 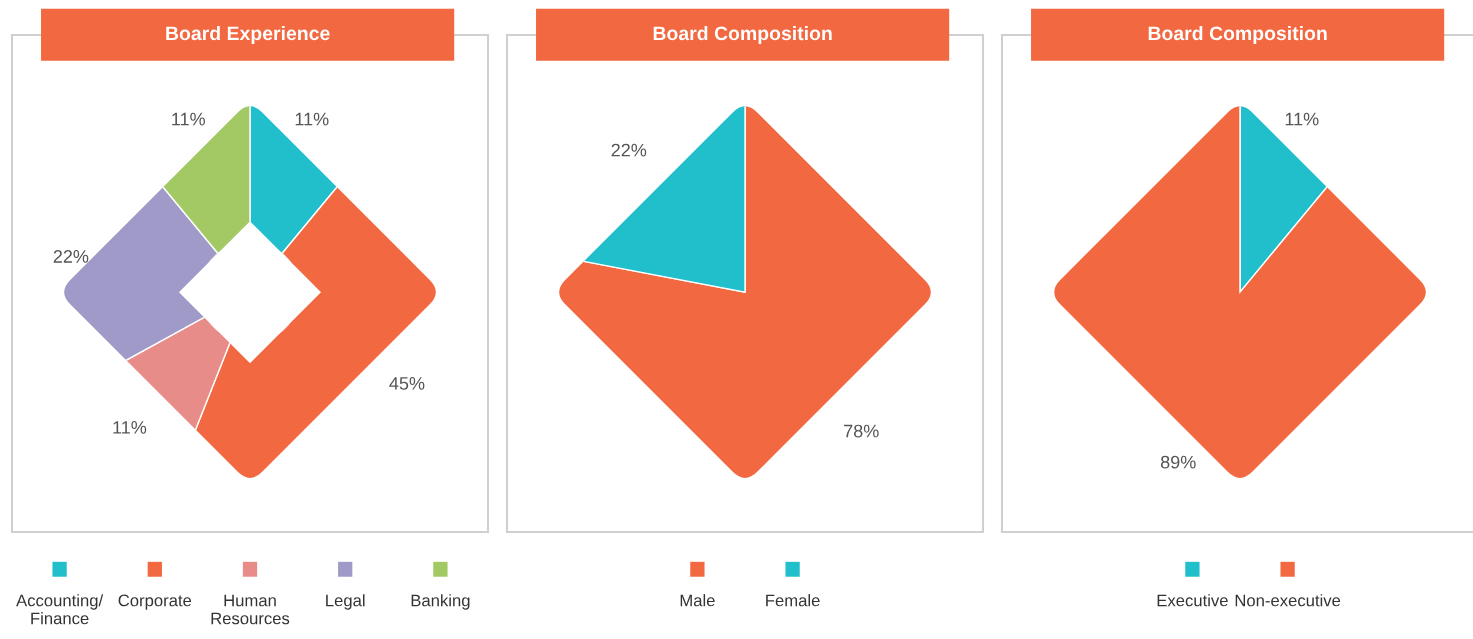 What do you see at coordinates (407, 383) in the screenshot?
I see `data-label: 45%` at bounding box center [407, 383].